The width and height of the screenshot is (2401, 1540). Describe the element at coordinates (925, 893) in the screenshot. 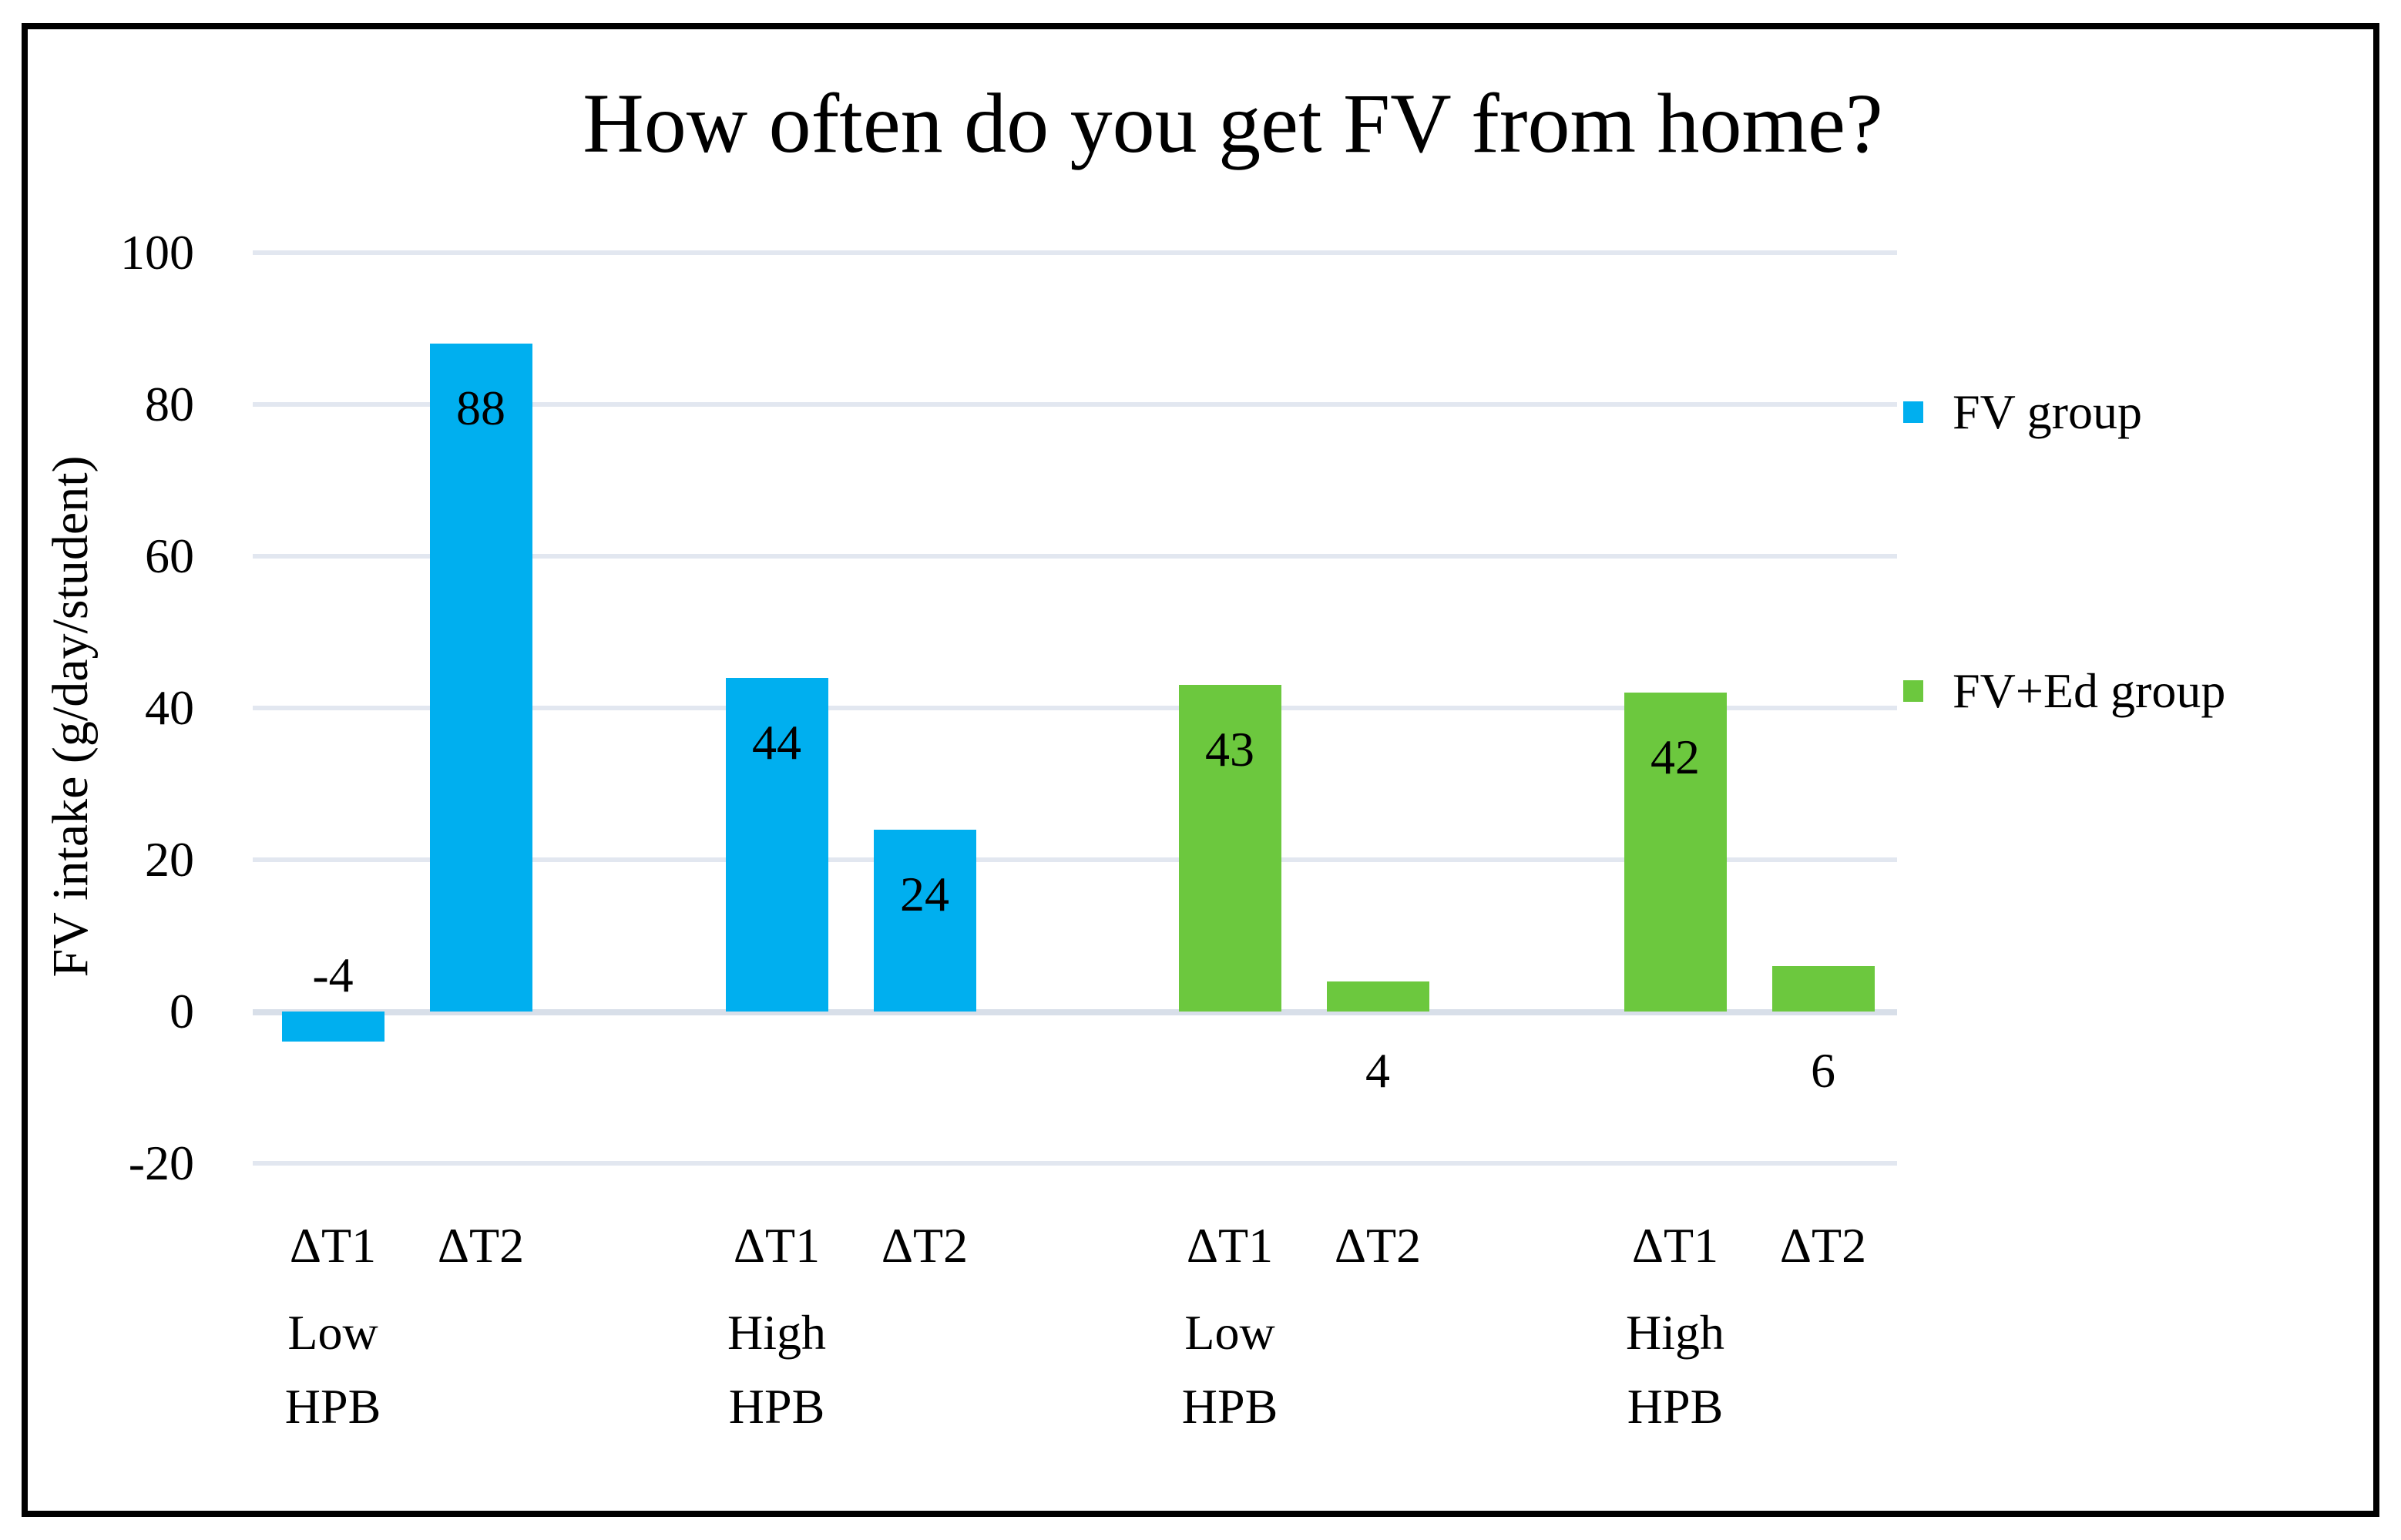

I see `bar-value-label: 24` at that location.